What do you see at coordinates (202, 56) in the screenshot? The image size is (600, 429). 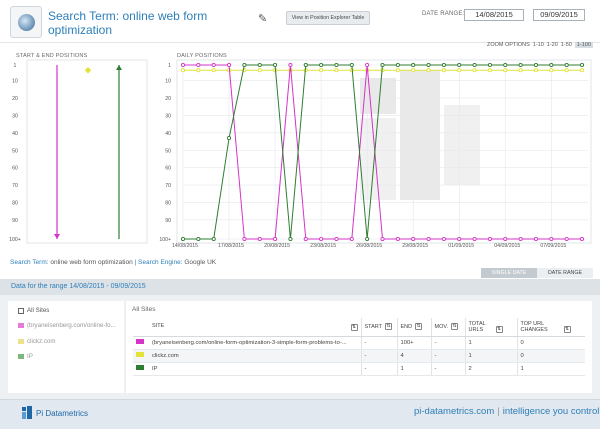 I see `daily-positions-label: DAILY POSITIONS` at bounding box center [202, 56].